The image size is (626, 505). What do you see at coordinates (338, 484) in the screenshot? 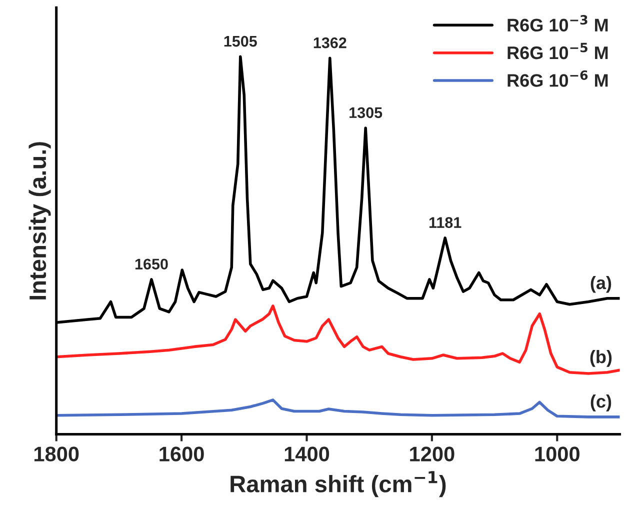
I see `x-axis-title: Raman shift (cm$^{−1}$)` at bounding box center [338, 484].